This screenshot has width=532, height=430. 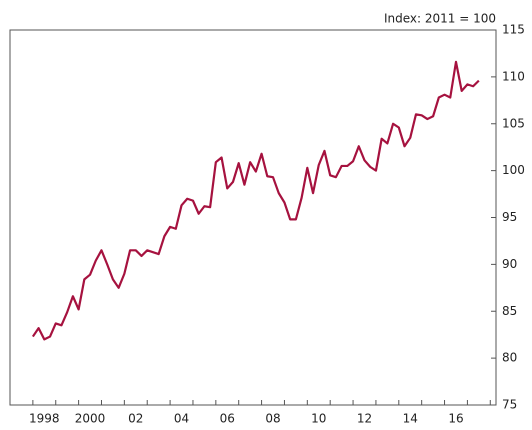 I want to click on x-tick-label: 2000, so click(x=90, y=419).